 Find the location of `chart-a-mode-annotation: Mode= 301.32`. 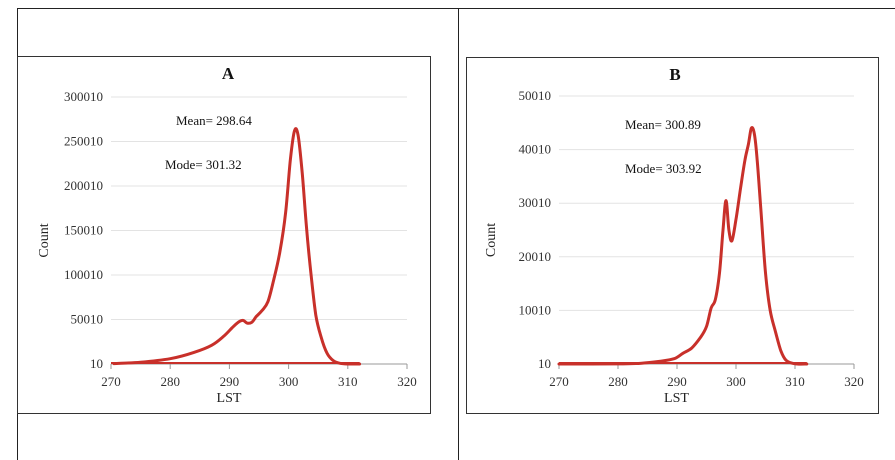

chart-a-mode-annotation: Mode= 301.32 is located at coordinates (203, 164).